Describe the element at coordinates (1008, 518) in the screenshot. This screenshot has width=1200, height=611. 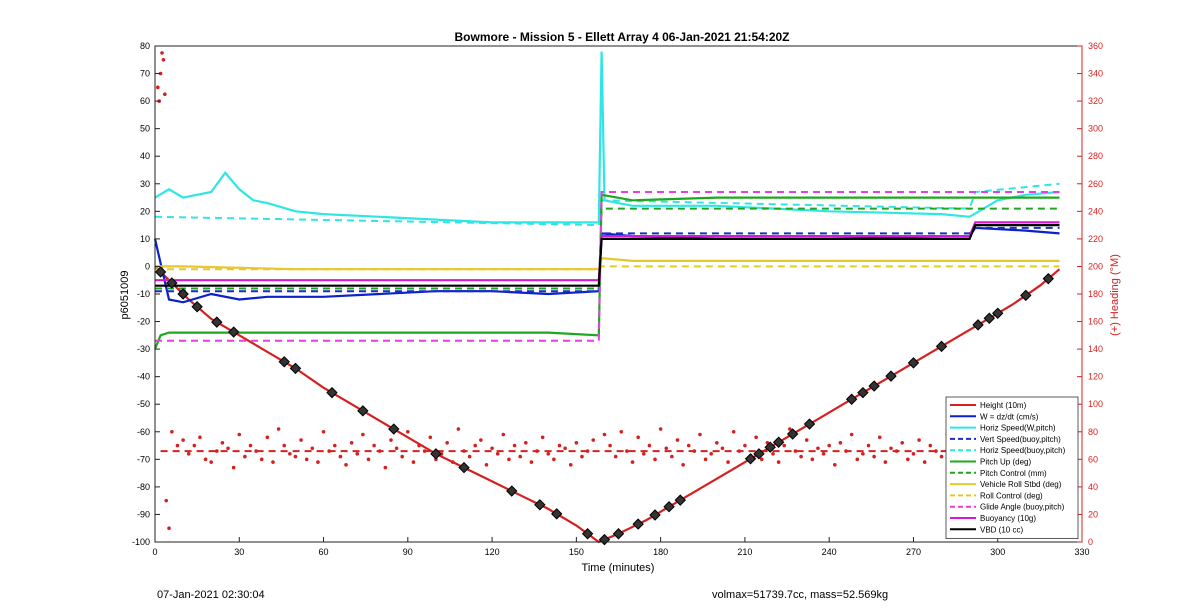
I see `legend-label: Buoyancy (10g)` at that location.